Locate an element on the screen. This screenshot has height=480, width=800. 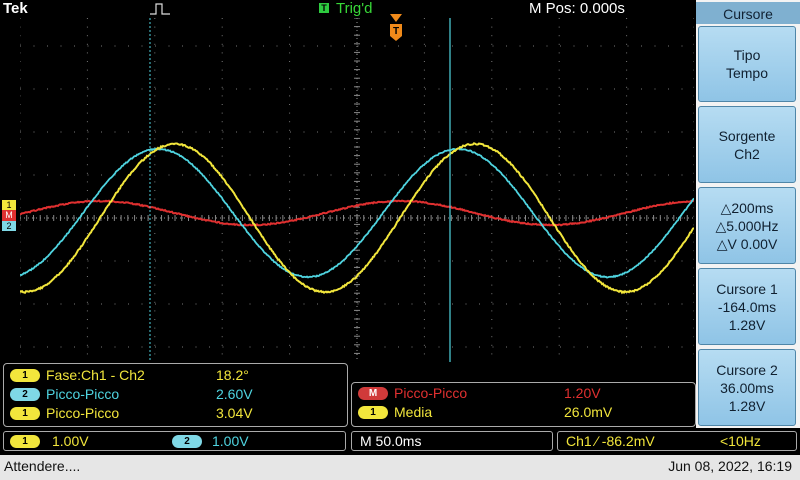
measurement-value: 26.0mV is located at coordinates (588, 412).